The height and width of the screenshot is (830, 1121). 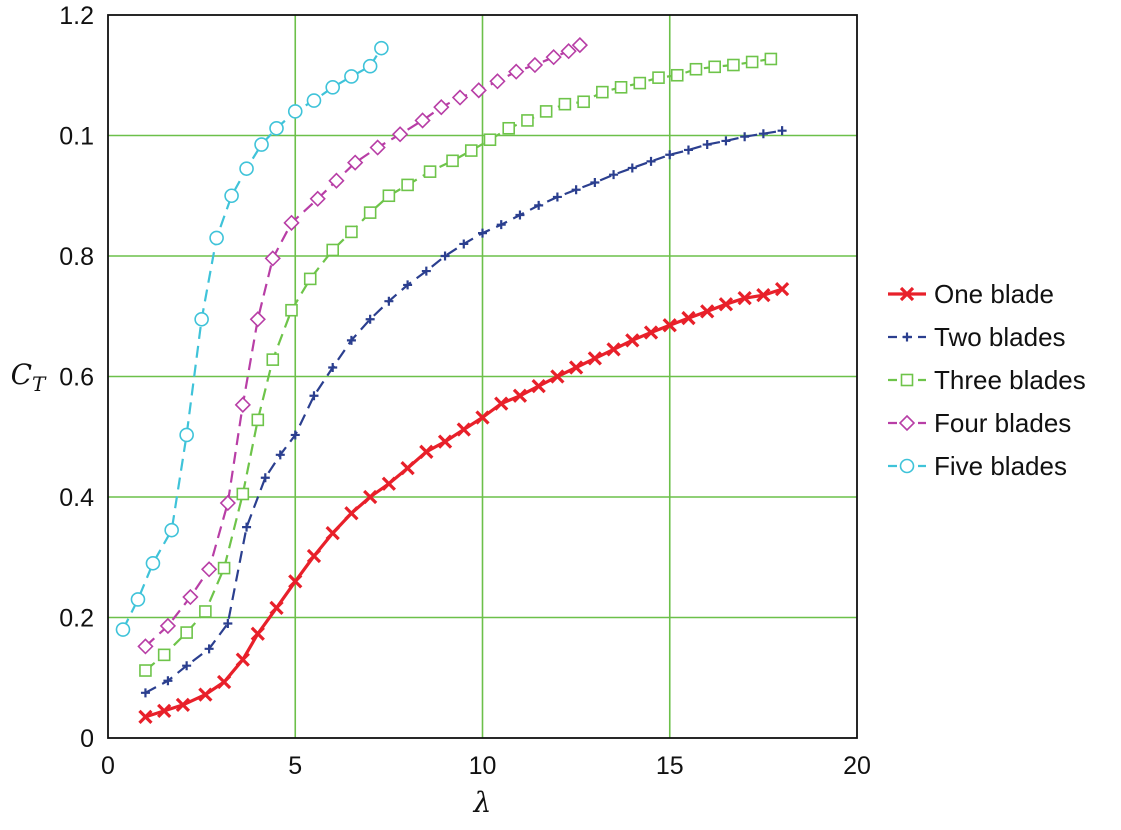 What do you see at coordinates (907, 294) in the screenshot?
I see `legend-marker` at bounding box center [907, 294].